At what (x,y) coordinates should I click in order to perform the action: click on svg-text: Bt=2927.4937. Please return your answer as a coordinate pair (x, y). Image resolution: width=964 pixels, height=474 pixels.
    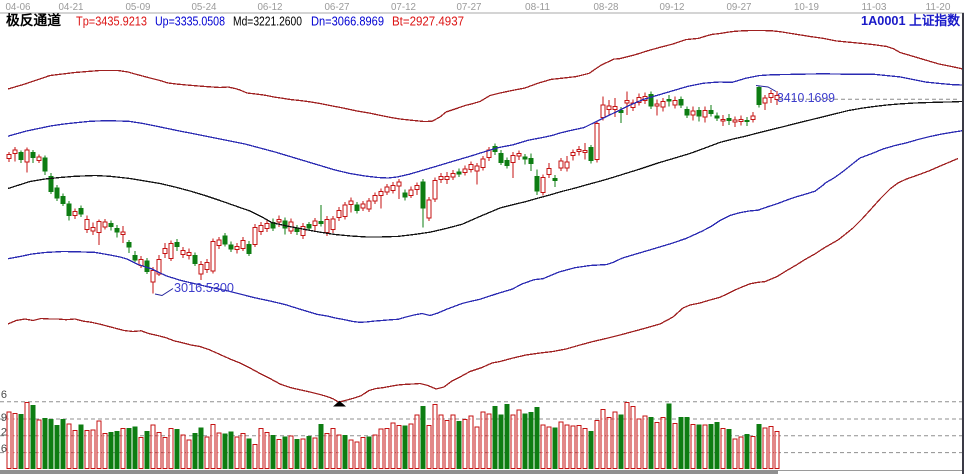
    Looking at the image, I should click on (428, 22).